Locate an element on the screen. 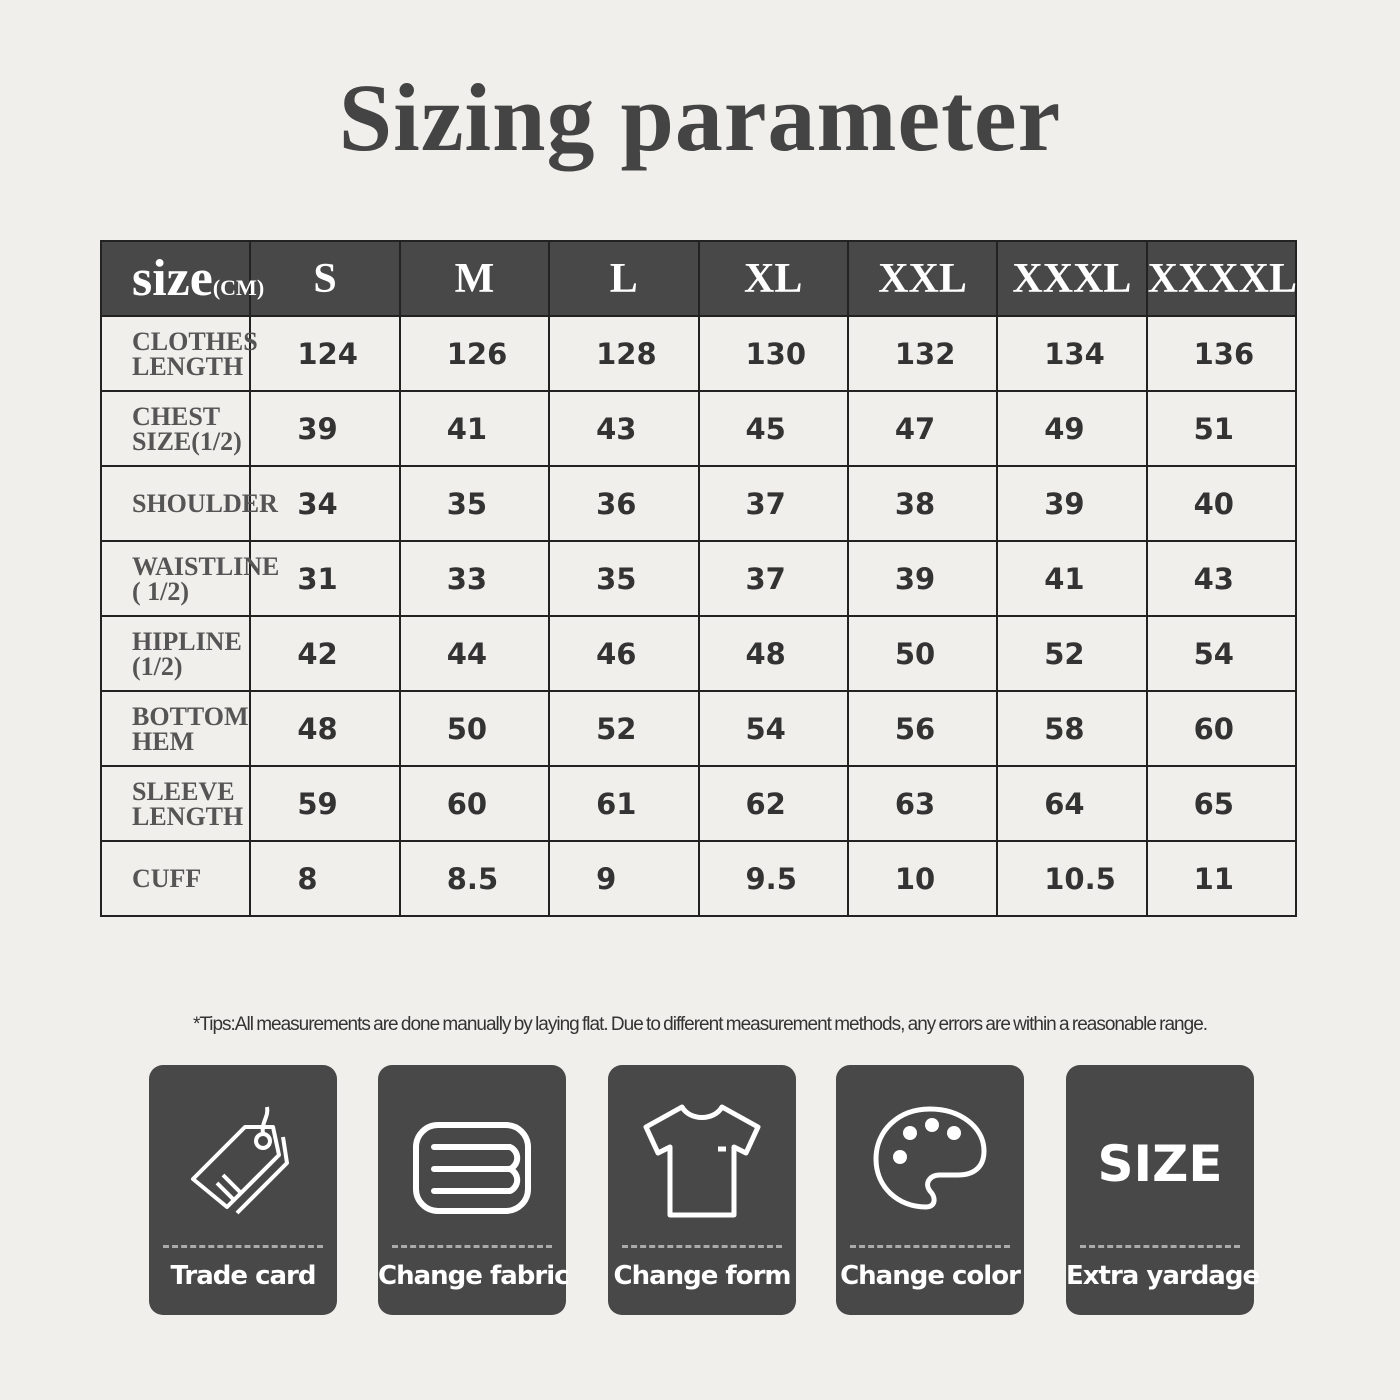 The image size is (1400, 1400). row-label: SHOULDER is located at coordinates (188, 503).